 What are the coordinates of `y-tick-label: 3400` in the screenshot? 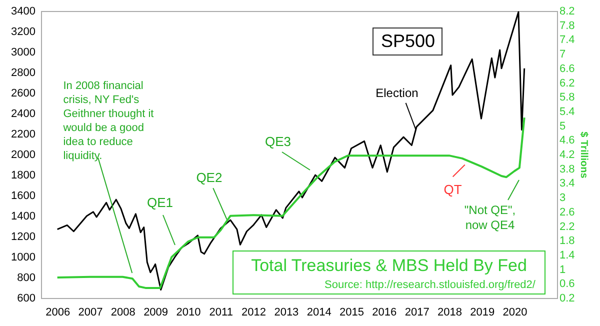 It's located at (23, 12).